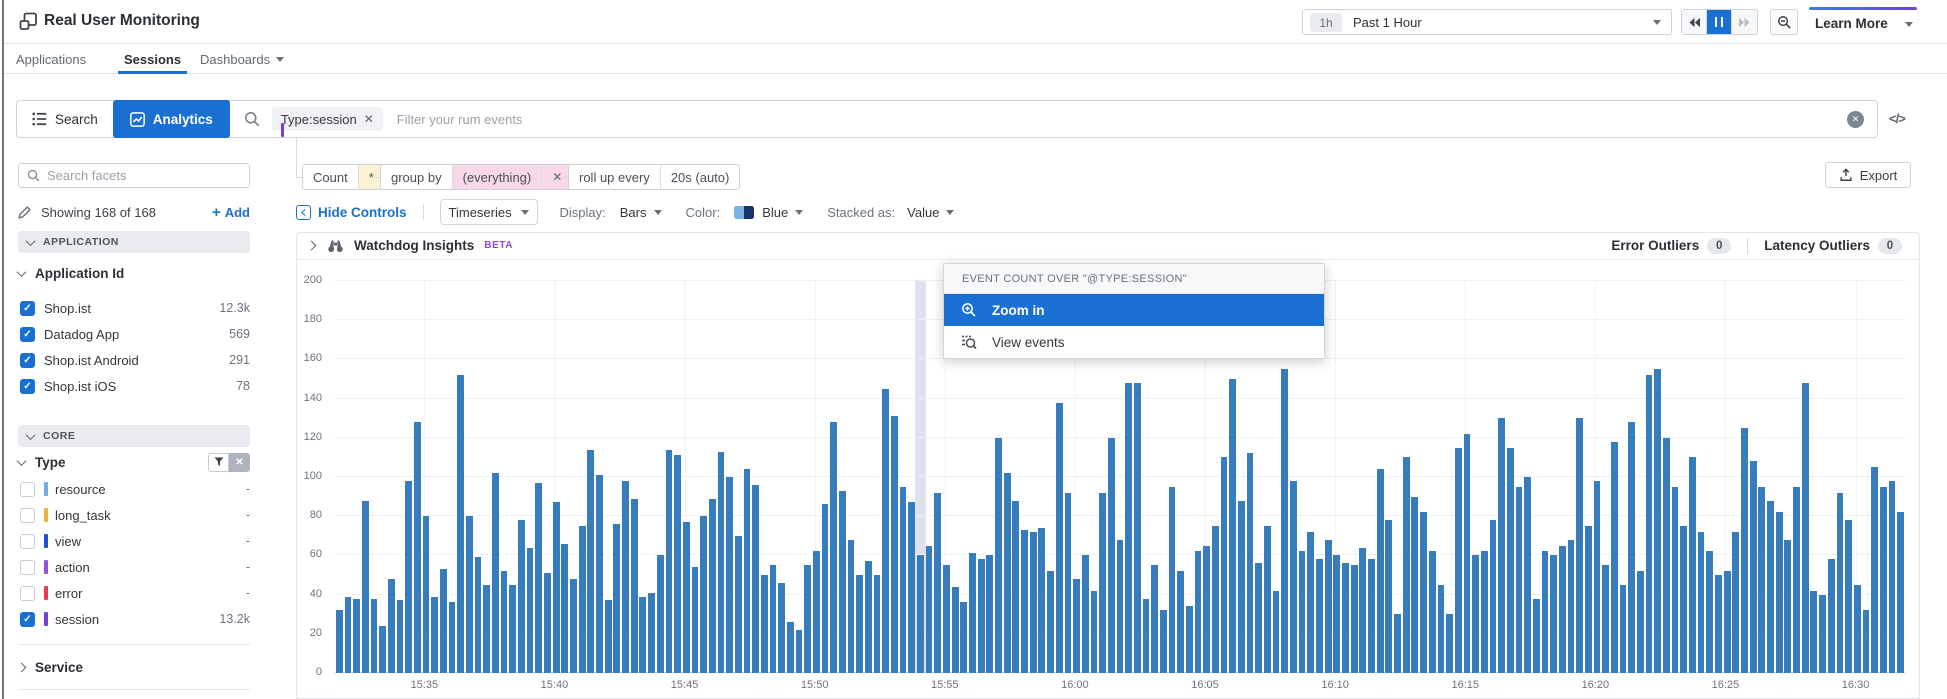 The image size is (1947, 699). What do you see at coordinates (1134, 310) in the screenshot?
I see `menu-item-zoom-in: Zoom in` at bounding box center [1134, 310].